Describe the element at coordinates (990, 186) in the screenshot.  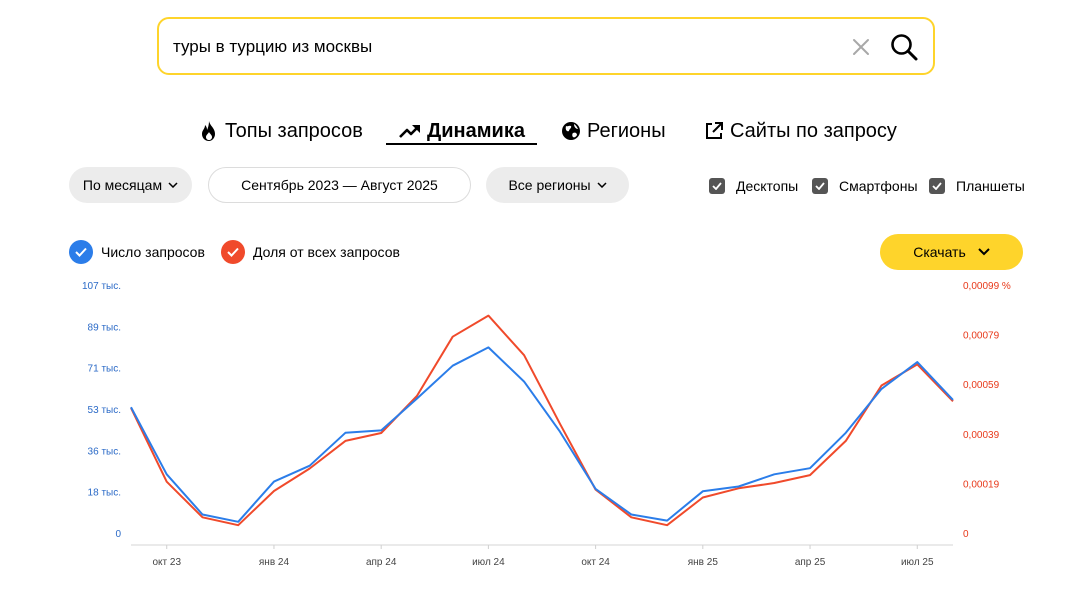
I see `checkbox-label: Планшеты` at that location.